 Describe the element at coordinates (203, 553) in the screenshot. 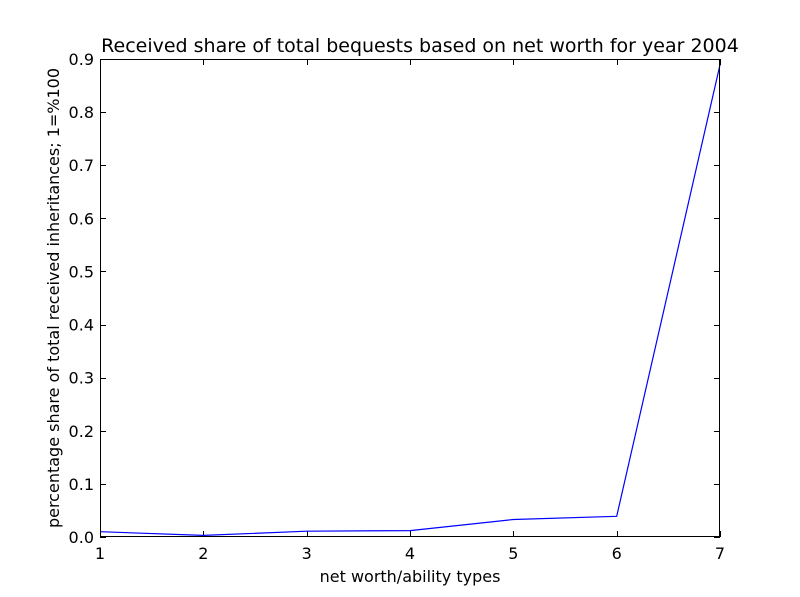

I see `x-tick-label: 2` at that location.